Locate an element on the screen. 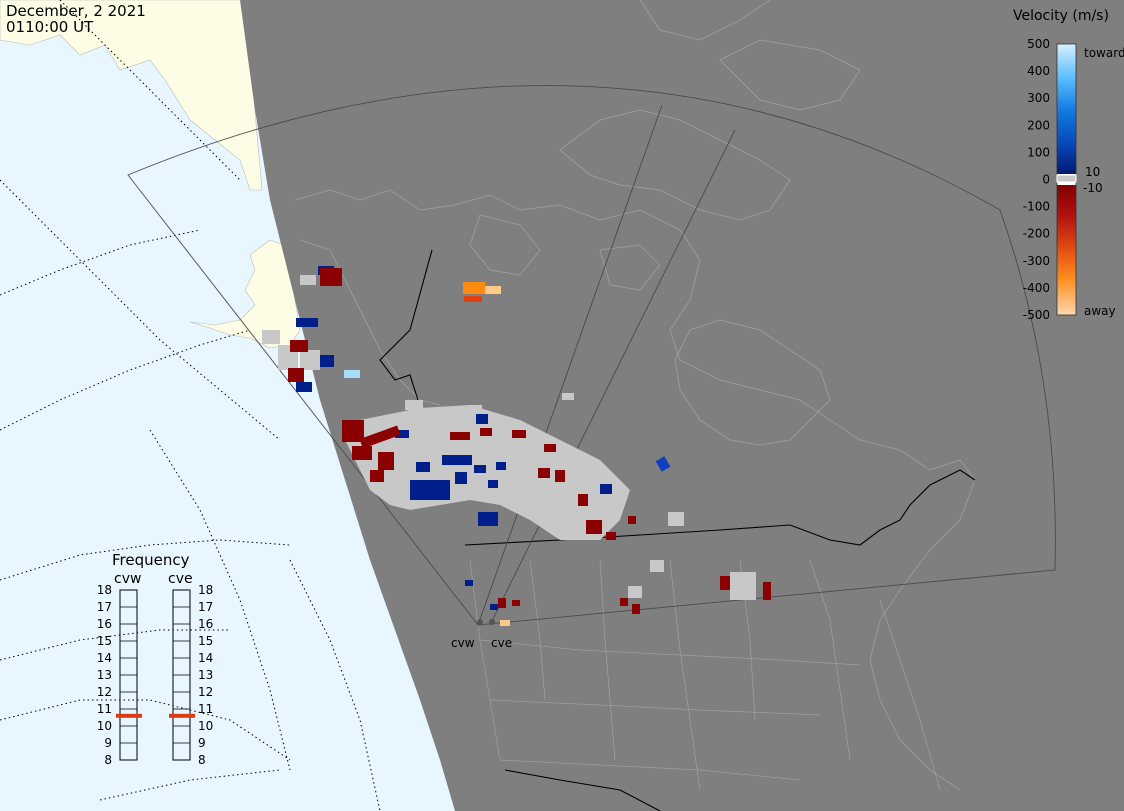  frequency-tick-label-left: 12 is located at coordinates (104, 692).